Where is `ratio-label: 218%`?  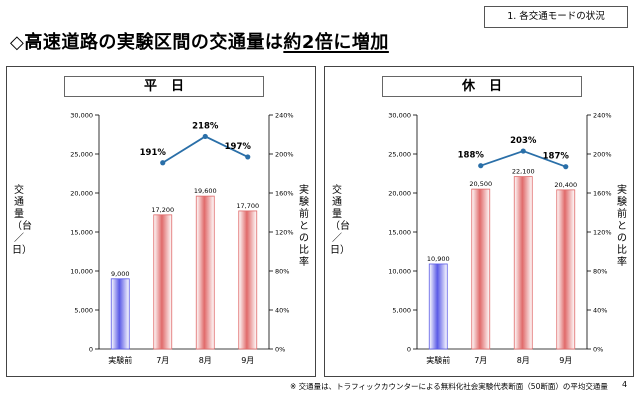
ratio-label: 218% is located at coordinates (205, 126).